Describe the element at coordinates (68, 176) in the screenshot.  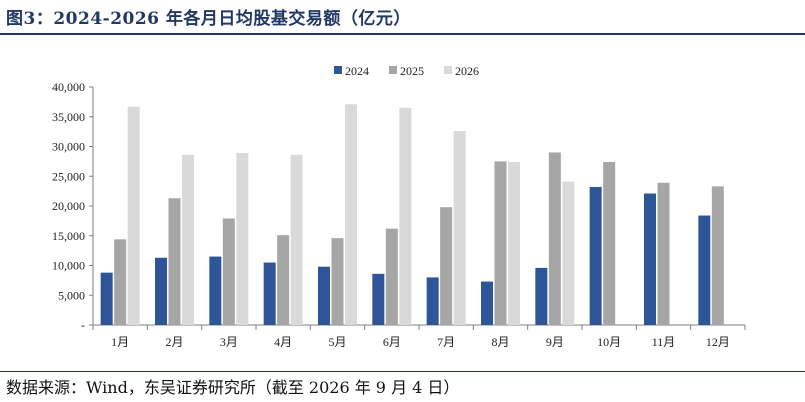
I see `y-tick-label: 25,000` at that location.